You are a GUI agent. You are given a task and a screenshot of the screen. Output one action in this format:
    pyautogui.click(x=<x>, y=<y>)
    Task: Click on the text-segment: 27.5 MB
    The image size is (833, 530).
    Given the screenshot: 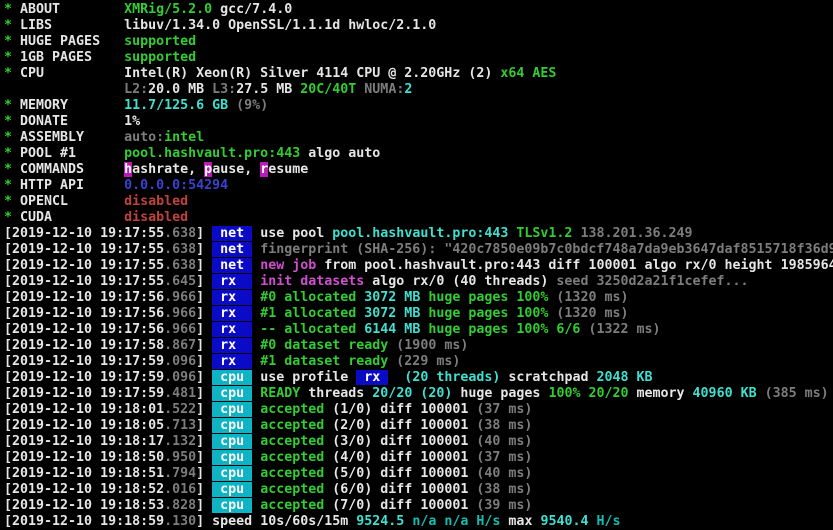 What is the action you would take?
    pyautogui.click(x=268, y=89)
    